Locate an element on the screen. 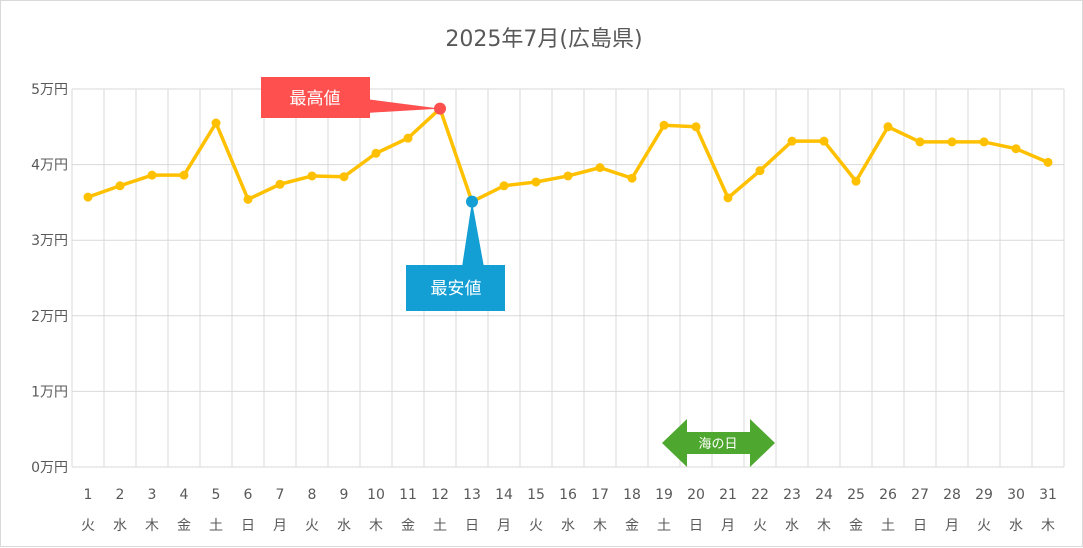 The width and height of the screenshot is (1083, 548). high-price-callout is located at coordinates (315, 97).